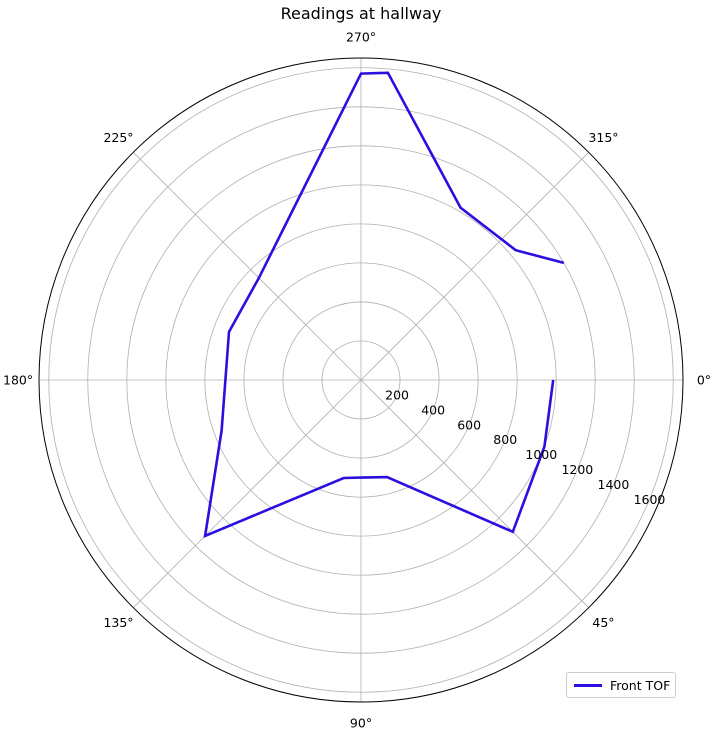 This screenshot has height=738, width=727. Describe the element at coordinates (614, 484) in the screenshot. I see `radial-tick-label-1400: 1400` at that location.